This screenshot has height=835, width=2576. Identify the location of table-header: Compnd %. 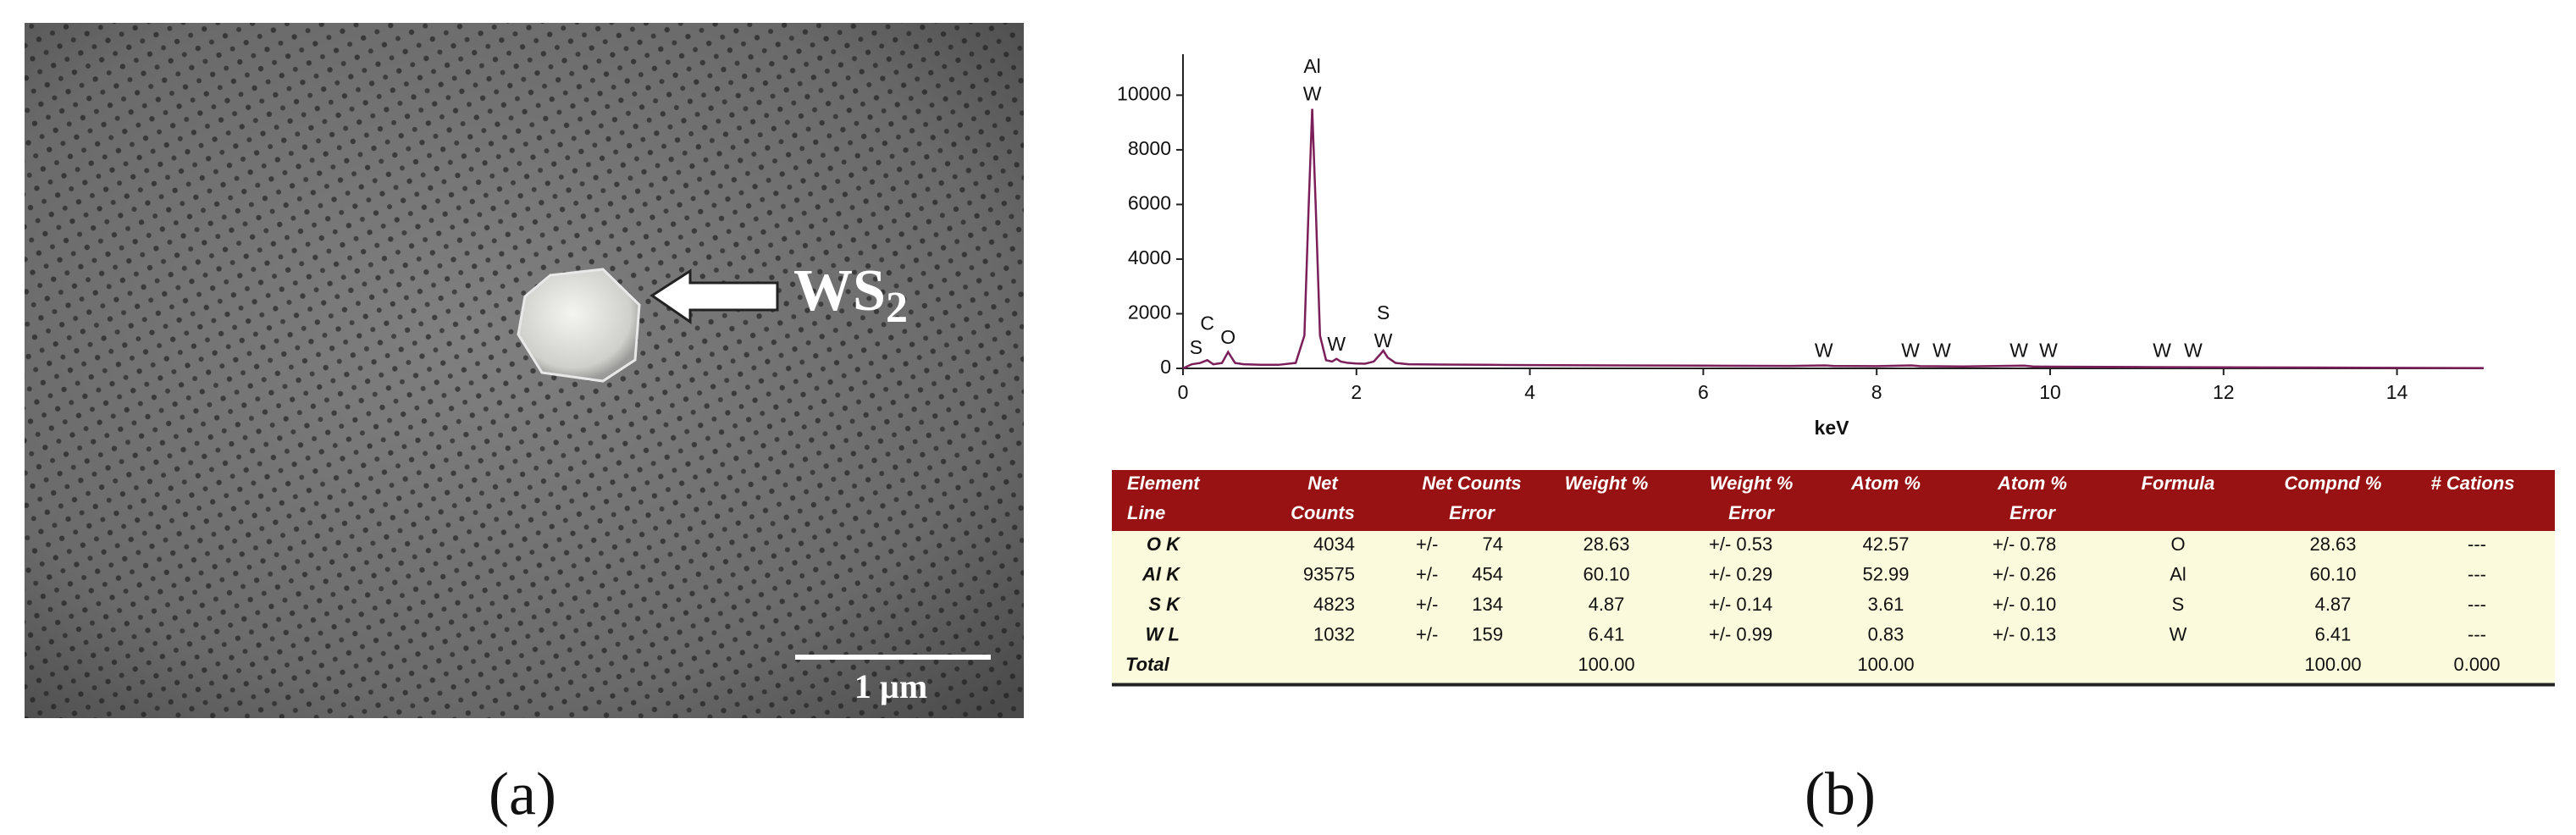
(2333, 483).